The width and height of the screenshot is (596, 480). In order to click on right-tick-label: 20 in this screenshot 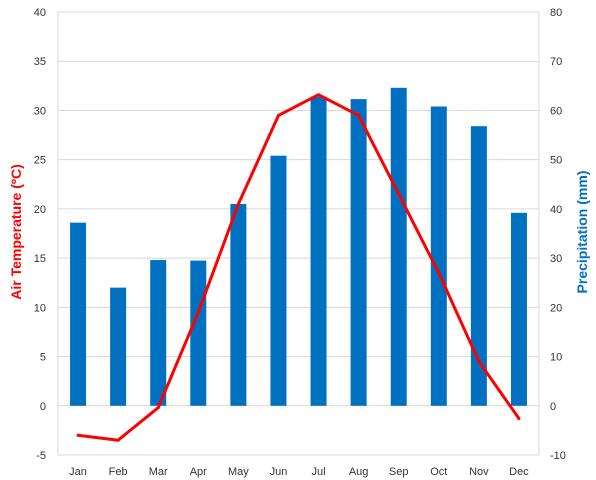, I will do `click(556, 308)`.